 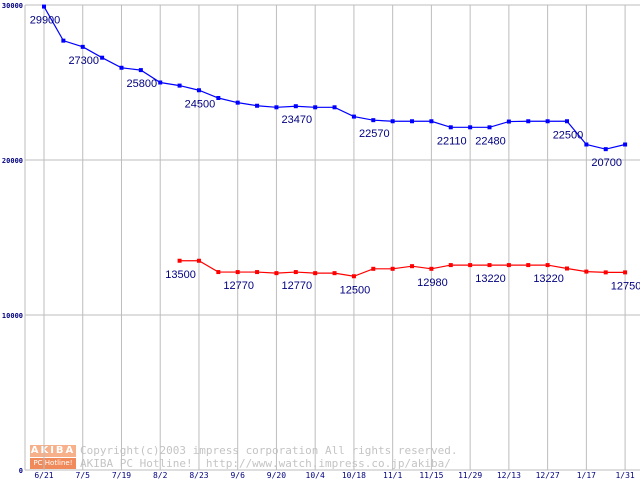 I want to click on x-tick-label: 11/15, so click(x=431, y=475).